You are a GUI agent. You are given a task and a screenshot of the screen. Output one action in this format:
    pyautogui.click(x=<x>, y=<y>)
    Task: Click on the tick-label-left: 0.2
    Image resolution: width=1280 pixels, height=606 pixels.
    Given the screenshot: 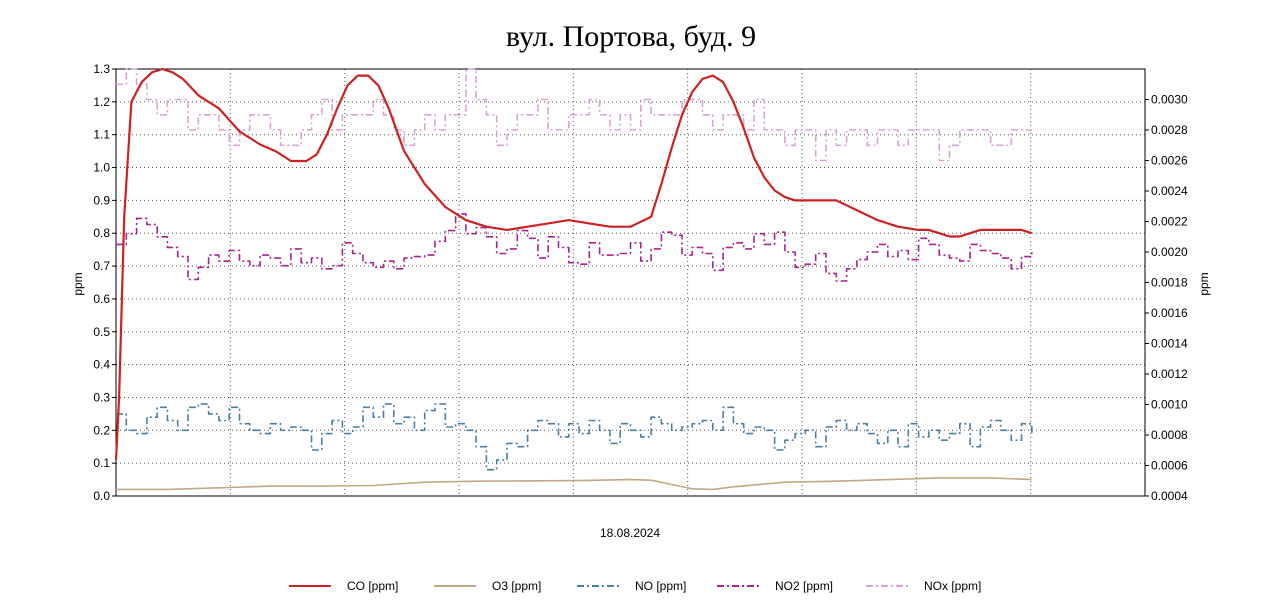 What is the action you would take?
    pyautogui.click(x=101, y=430)
    